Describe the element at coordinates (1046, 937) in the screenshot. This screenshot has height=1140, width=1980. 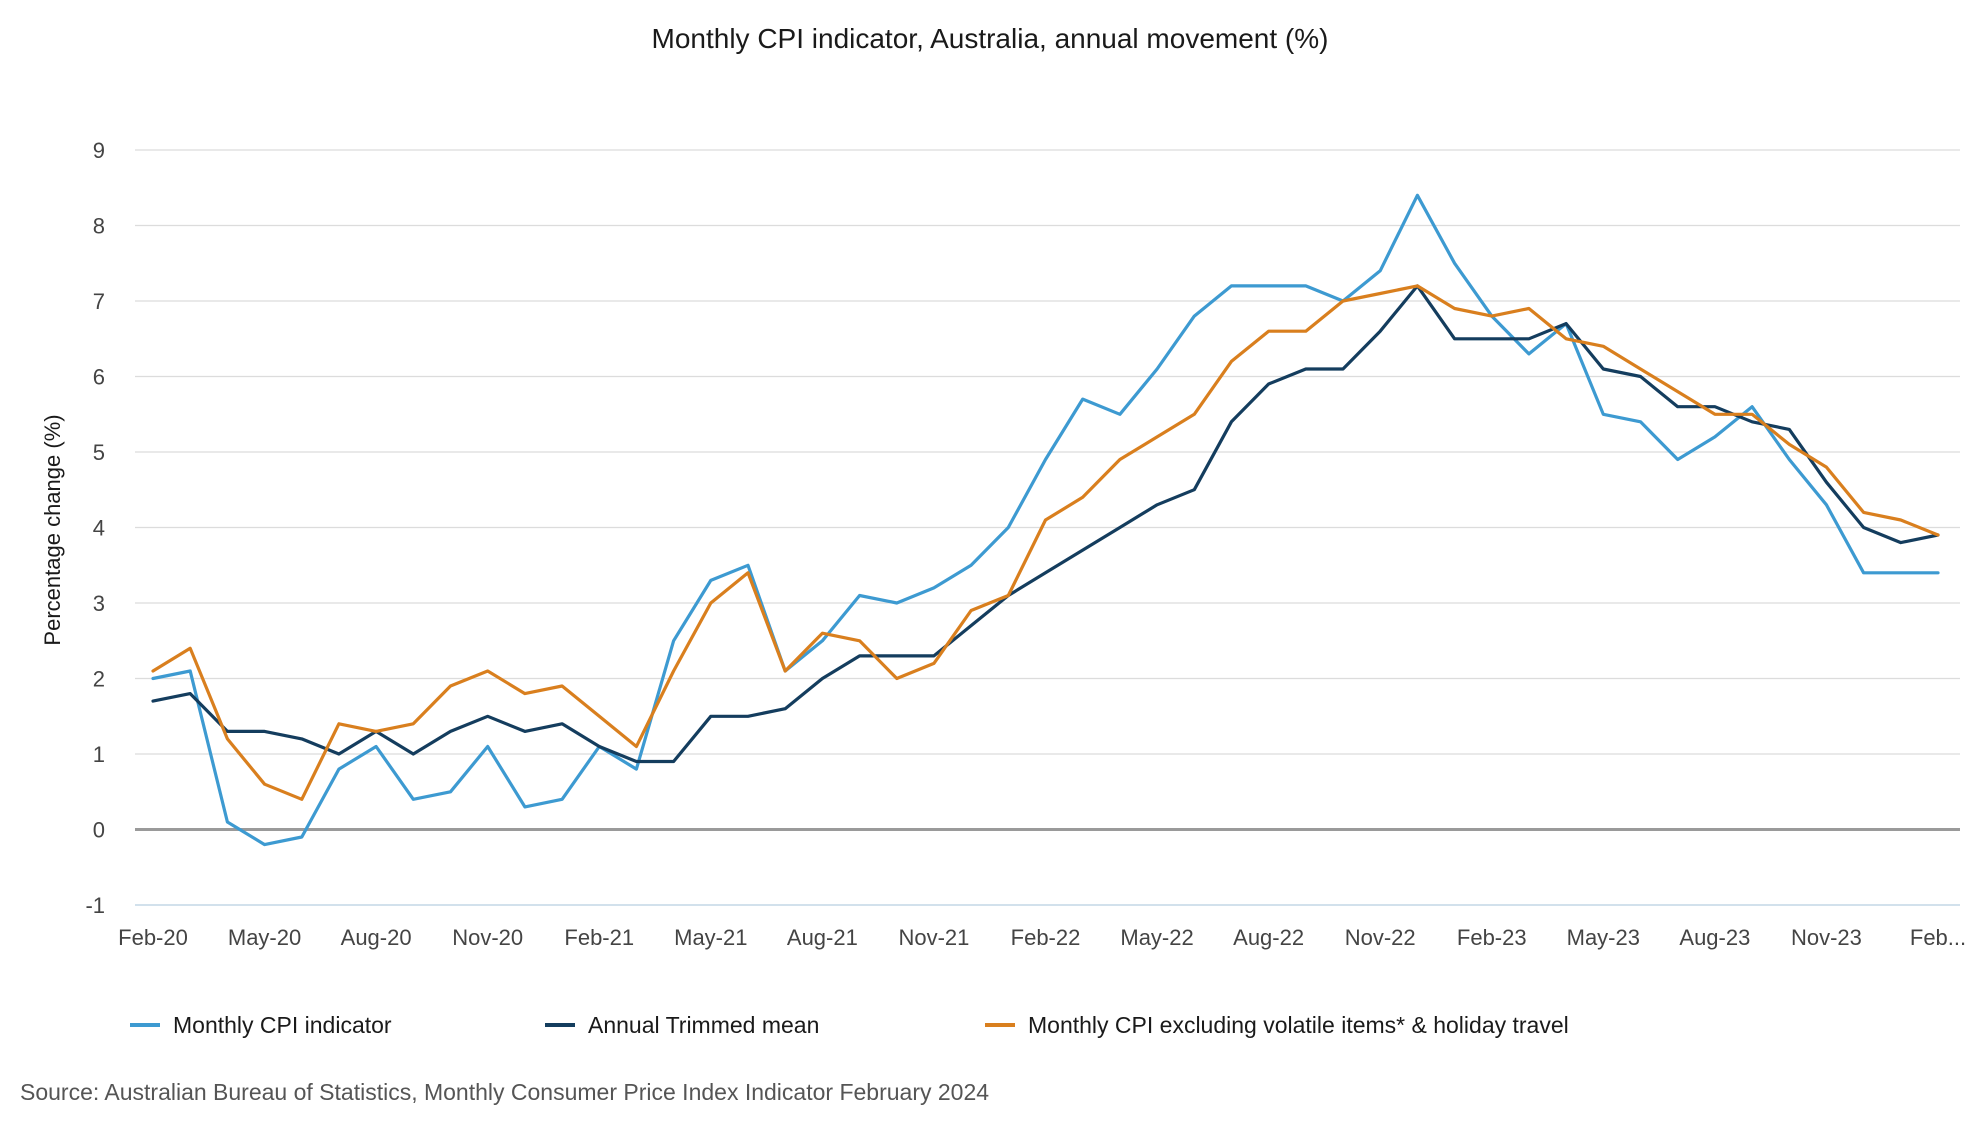
I see `x-tick-label: Feb-22` at that location.